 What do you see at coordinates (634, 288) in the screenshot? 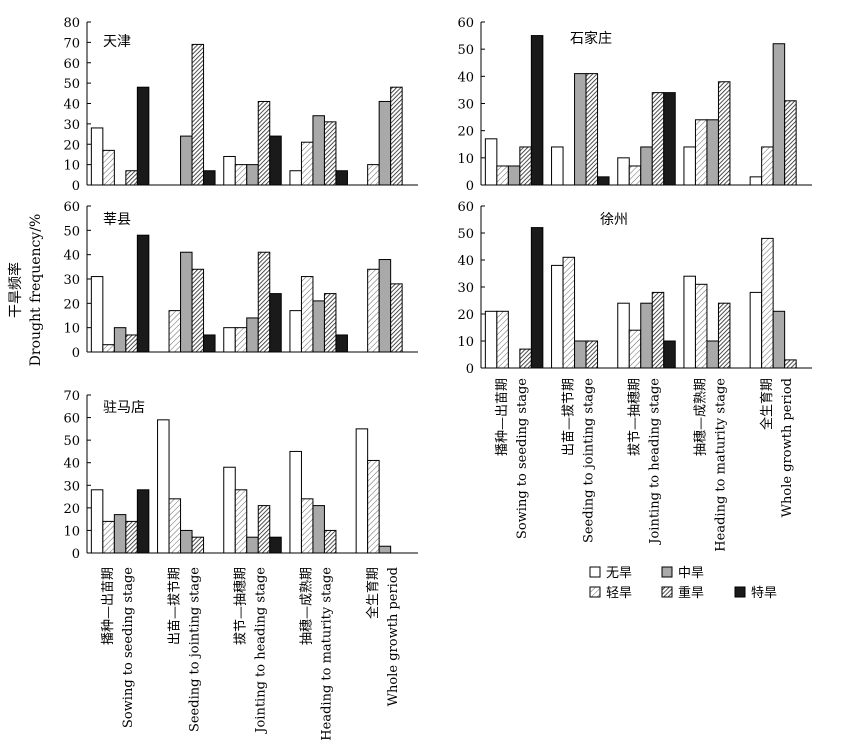
I see `chart-panel-xuzhou: 0 10 20 30 40 50 60 徐州` at bounding box center [634, 288].